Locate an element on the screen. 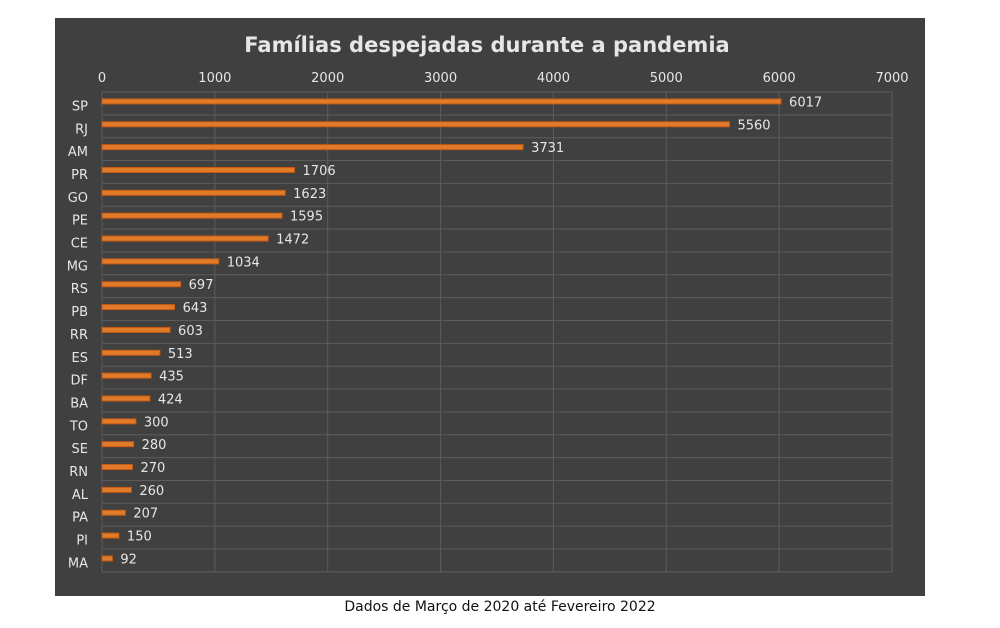 The image size is (1000, 628). category-label: AL is located at coordinates (80, 495).